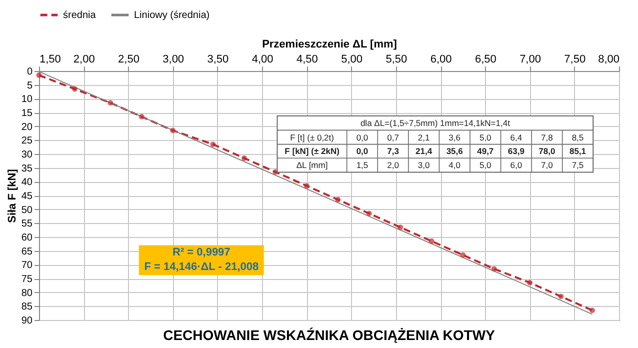 This screenshot has width=638, height=348. I want to click on annotation: 3,0, so click(424, 165).